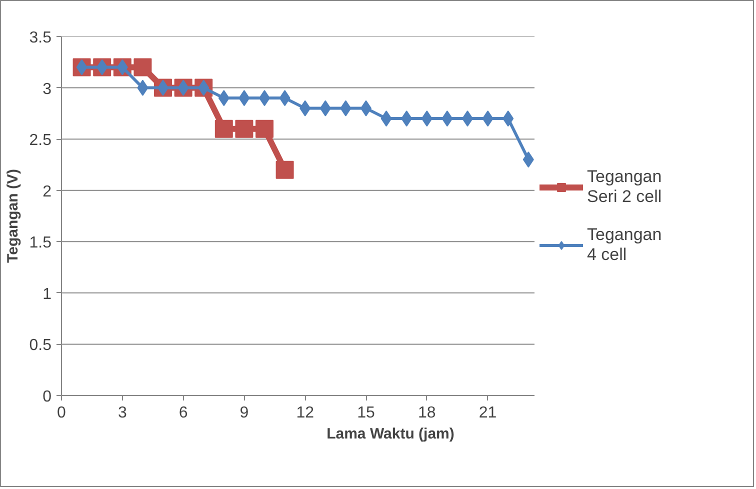 This screenshot has width=756, height=489. Describe the element at coordinates (40, 38) in the screenshot. I see `y-tick-label: 3.5` at that location.